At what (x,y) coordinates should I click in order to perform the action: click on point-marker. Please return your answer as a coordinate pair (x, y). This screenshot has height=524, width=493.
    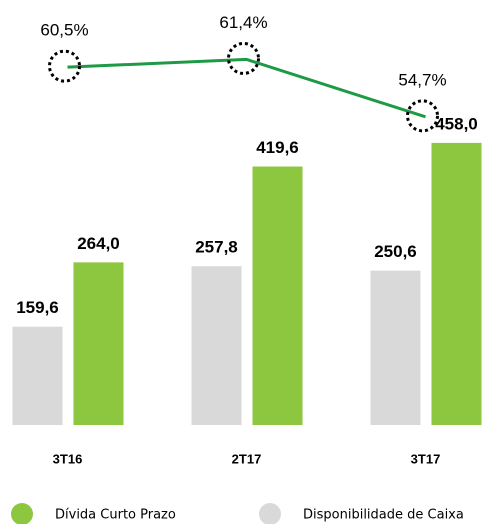
    Looking at the image, I should click on (64, 66).